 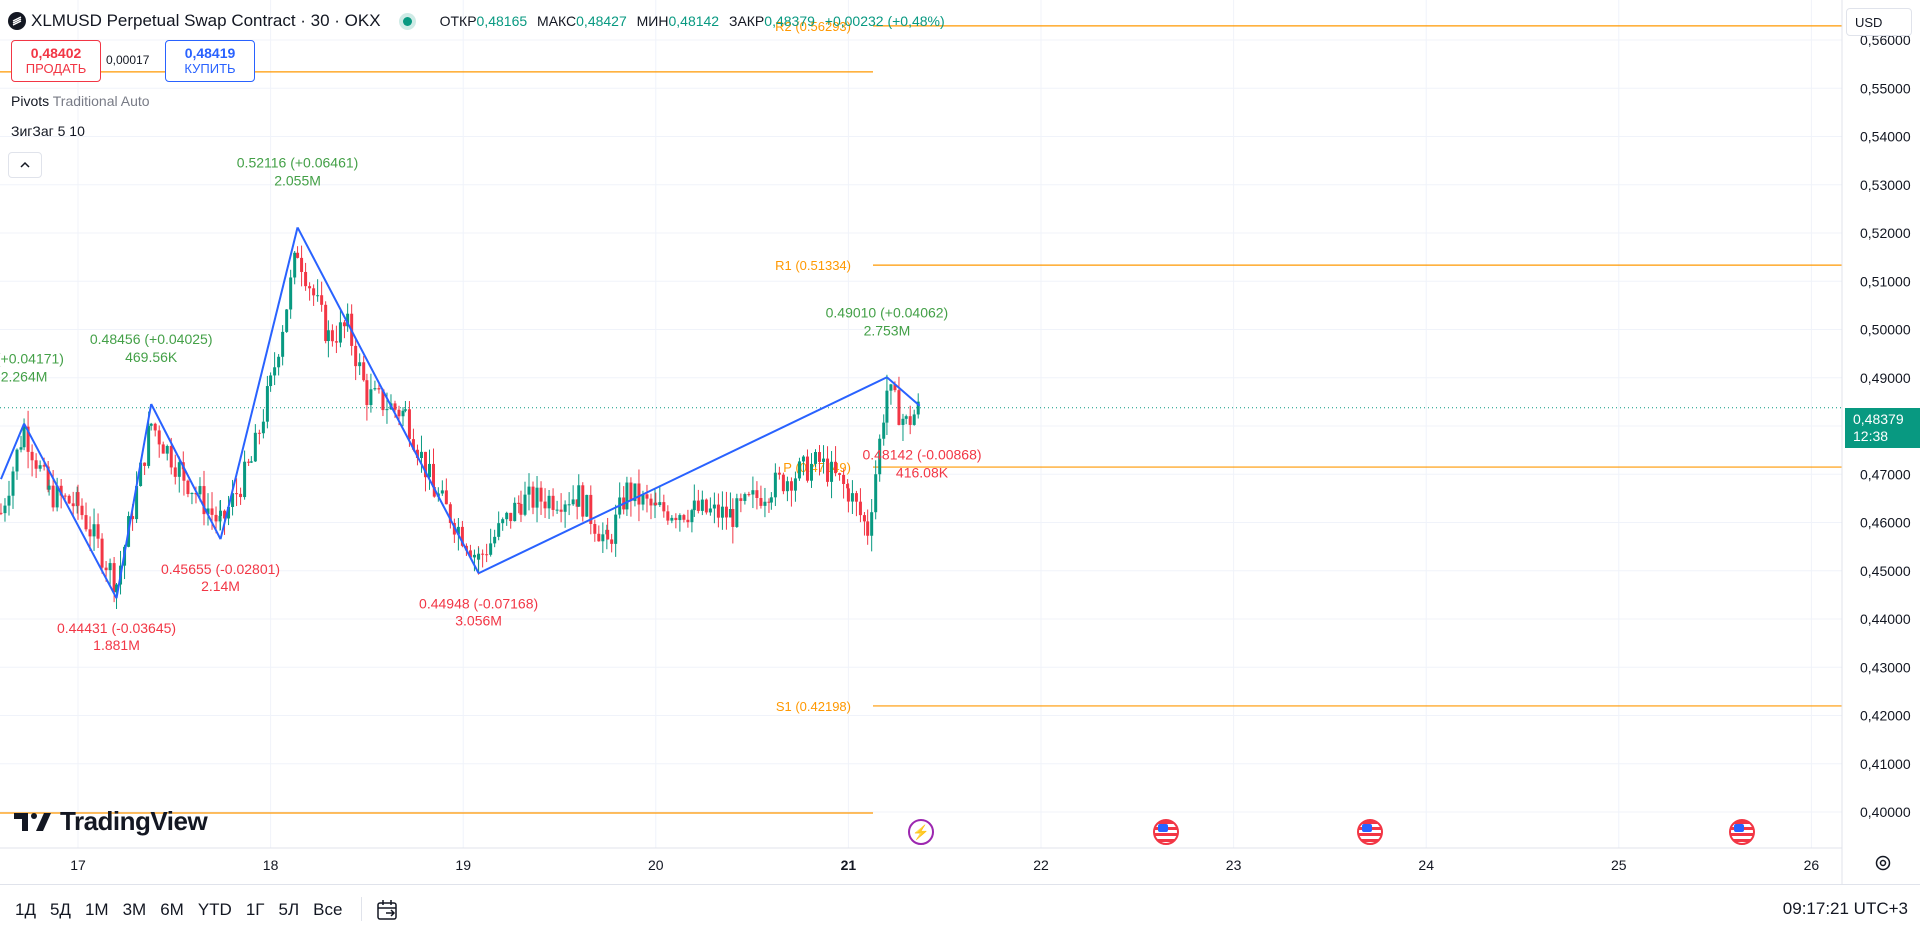 I want to click on indicator-name: ЗигЗаг, so click(x=32, y=131).